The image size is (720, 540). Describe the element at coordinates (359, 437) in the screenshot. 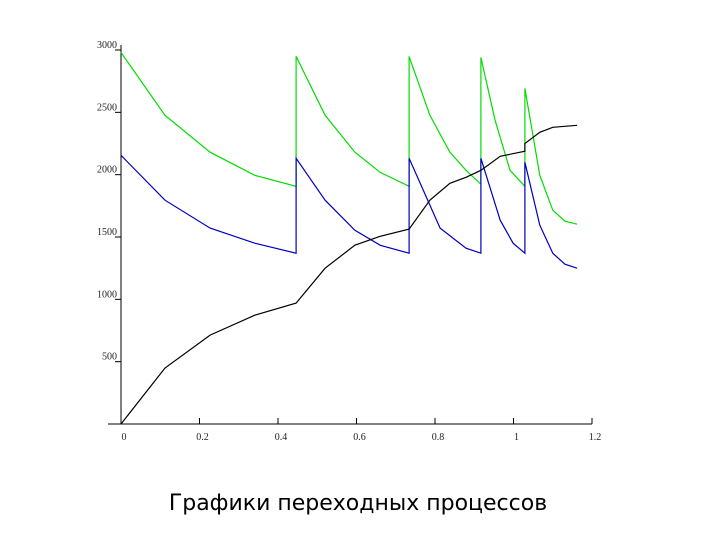

I see `x-tick-label: 0.6` at that location.